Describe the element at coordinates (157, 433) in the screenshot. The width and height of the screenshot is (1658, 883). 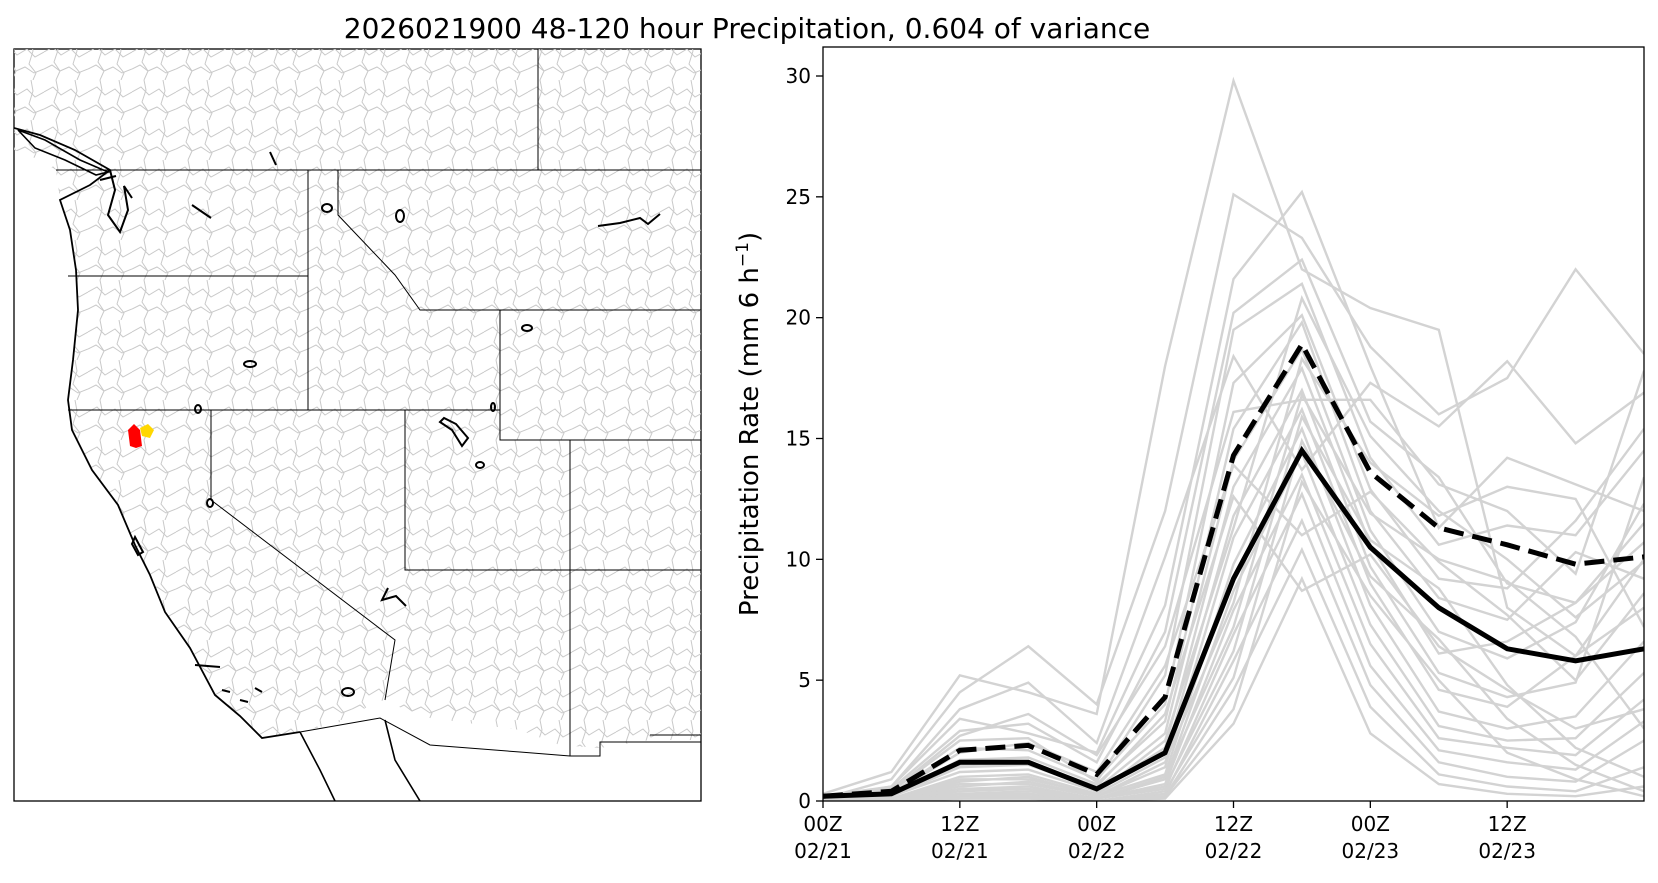
I see `pacific-coastline` at that location.